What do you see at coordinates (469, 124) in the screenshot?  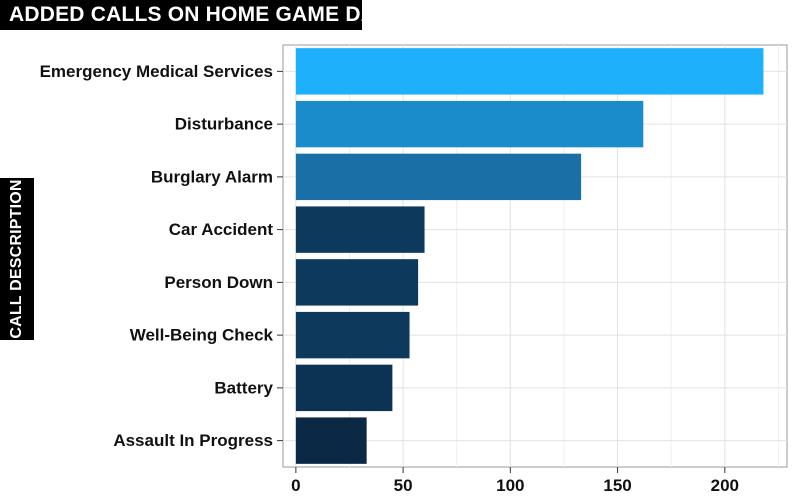 I see `bar-disturbance` at bounding box center [469, 124].